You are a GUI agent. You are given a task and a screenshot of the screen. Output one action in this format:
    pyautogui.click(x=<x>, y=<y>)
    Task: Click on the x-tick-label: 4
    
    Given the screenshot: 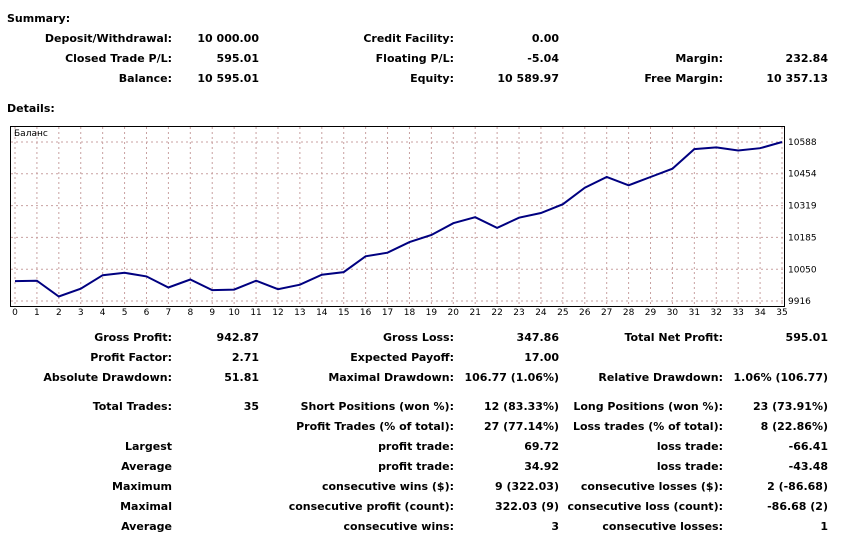 What is the action you would take?
    pyautogui.click(x=103, y=313)
    